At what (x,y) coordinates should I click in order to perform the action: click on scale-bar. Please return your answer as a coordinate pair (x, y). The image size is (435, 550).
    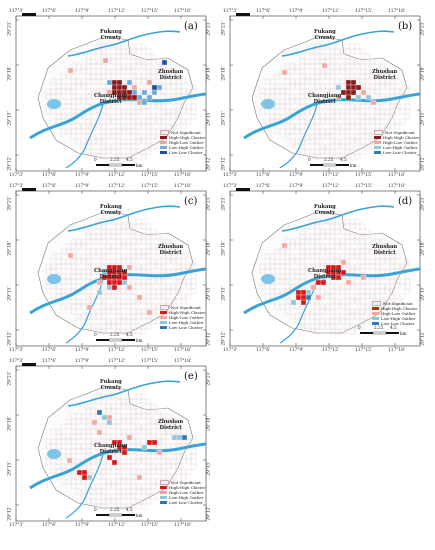
    Looking at the image, I should click on (115, 340).